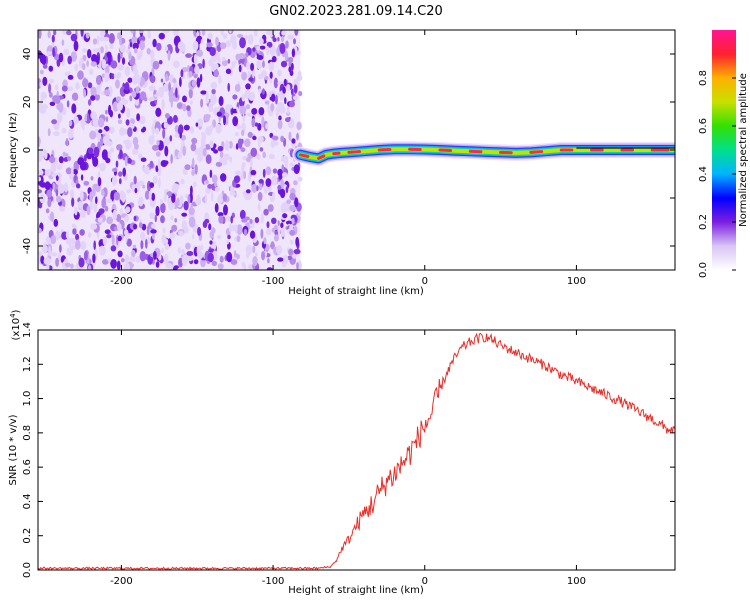 This screenshot has width=750, height=600. What do you see at coordinates (425, 281) in the screenshot?
I see `x-tick-label: 0` at bounding box center [425, 281].